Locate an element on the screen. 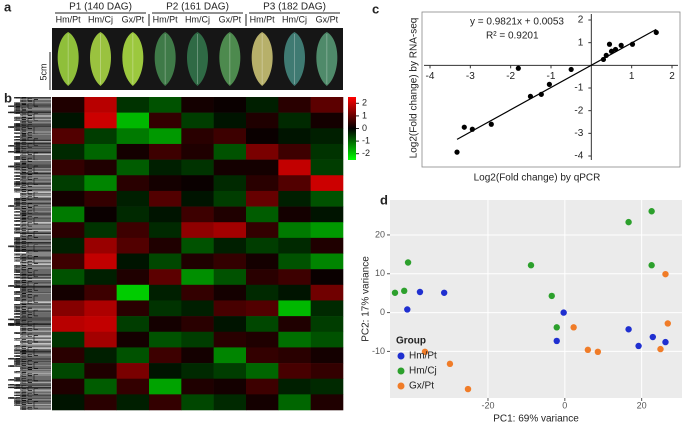 This screenshot has width=684, height=427. y-axis-label: Log2(Fold change) by RNA-seq is located at coordinates (414, 88).